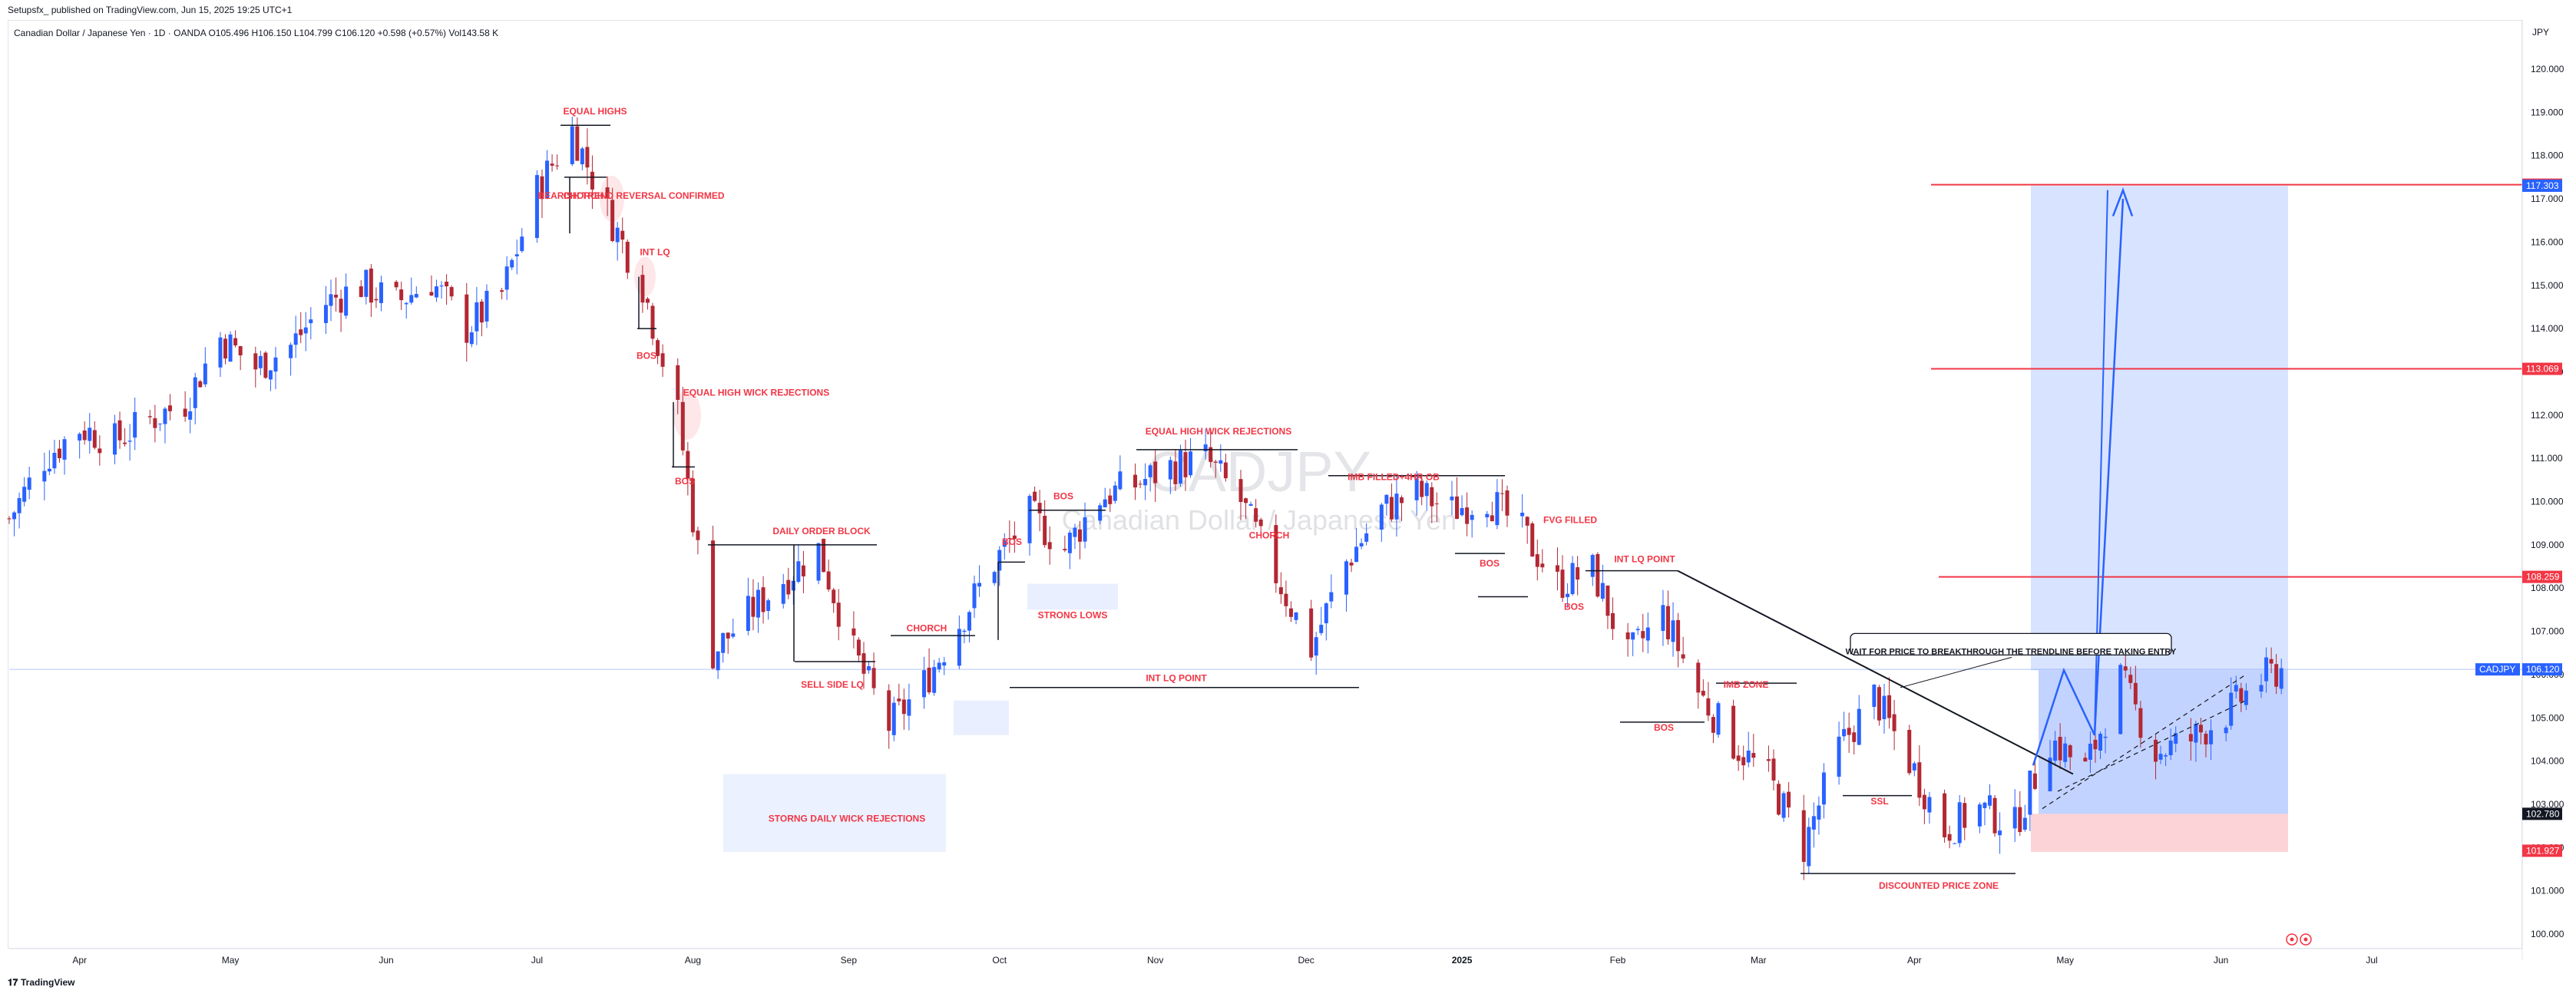 This screenshot has height=997, width=2576. I want to click on price-tag-bg, so click(2542, 576).